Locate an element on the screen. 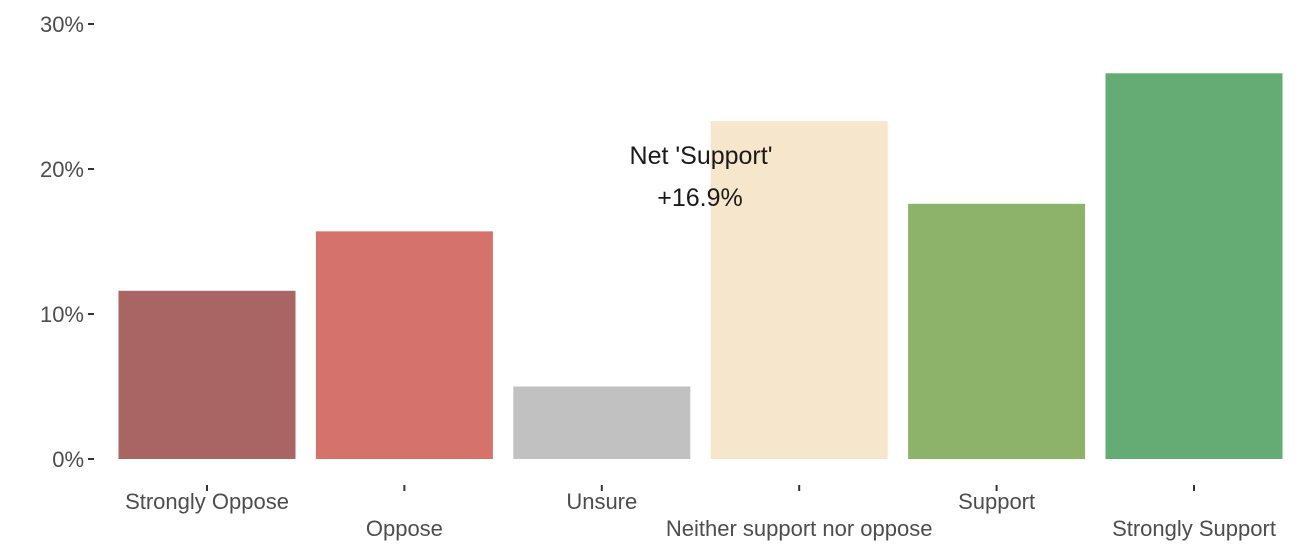 The width and height of the screenshot is (1301, 549). y-axis: 0% 10% 20% 30% is located at coordinates (67, 242).